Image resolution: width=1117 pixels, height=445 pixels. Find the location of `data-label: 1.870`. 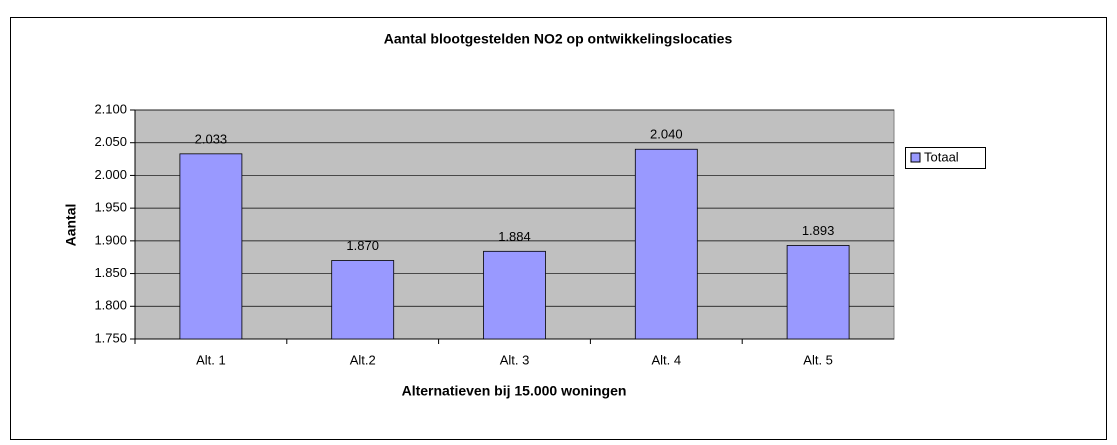

data-label: 1.870 is located at coordinates (362, 245).